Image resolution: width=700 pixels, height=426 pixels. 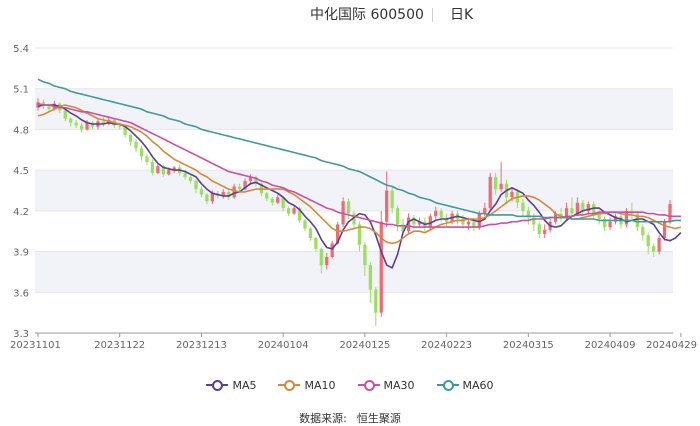 What do you see at coordinates (21, 171) in the screenshot?
I see `y-tick-label: 4.5` at bounding box center [21, 171].